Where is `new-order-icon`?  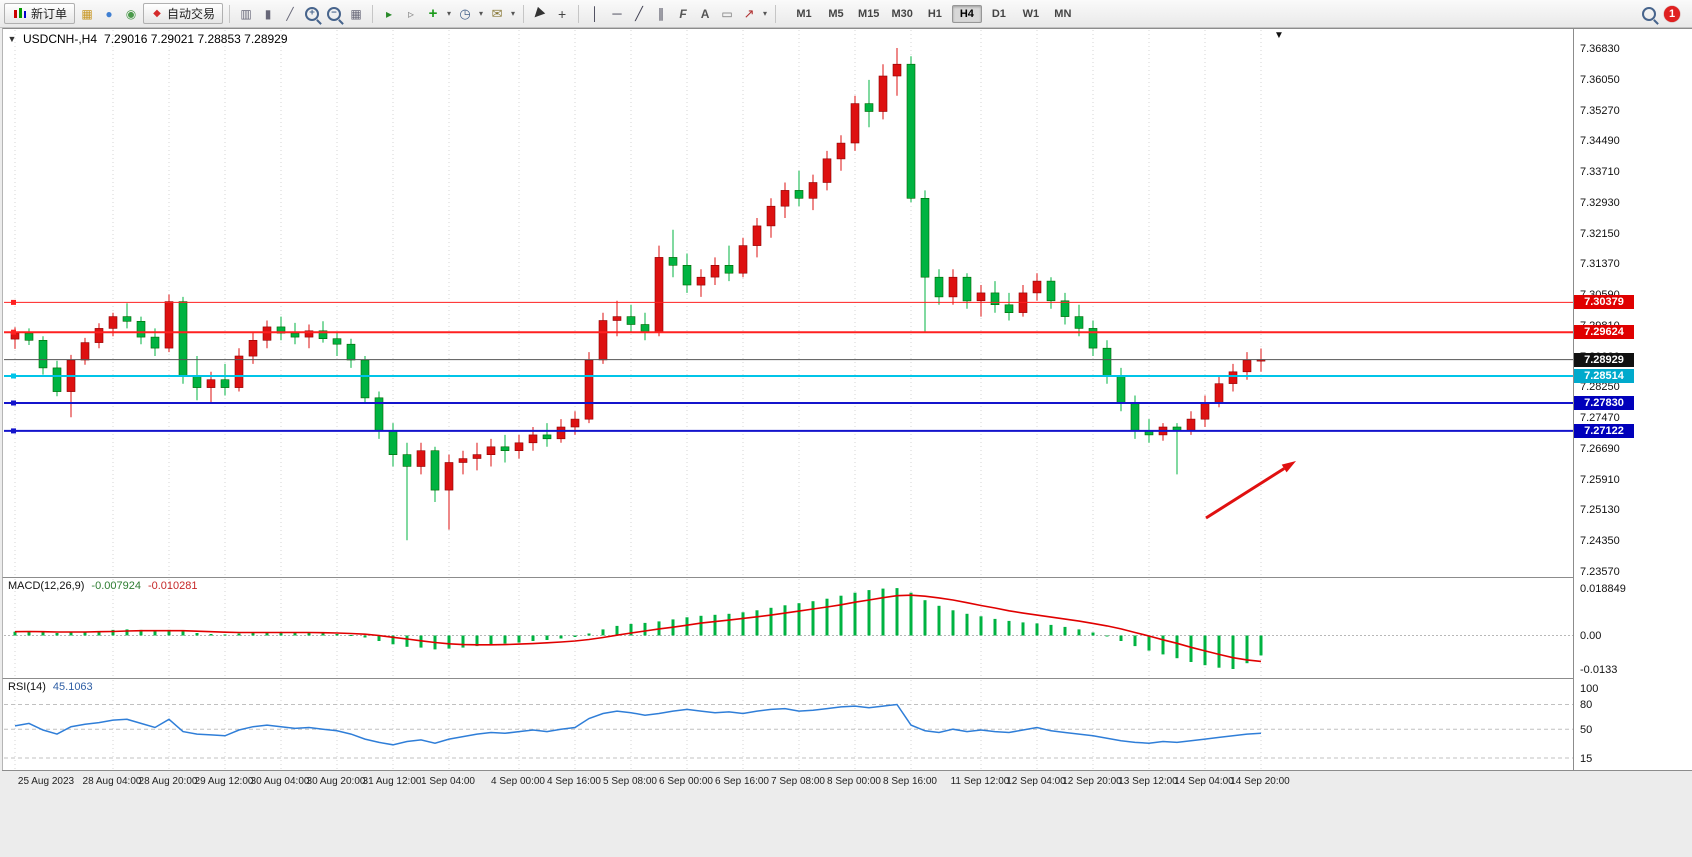
new-order-icon is located at coordinates (19, 13).